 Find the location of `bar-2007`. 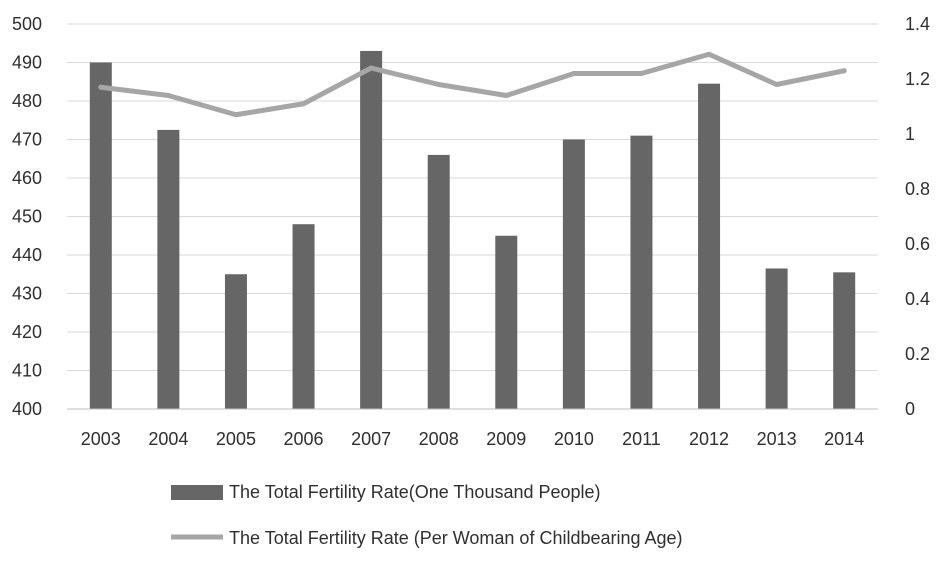

bar-2007 is located at coordinates (371, 229).